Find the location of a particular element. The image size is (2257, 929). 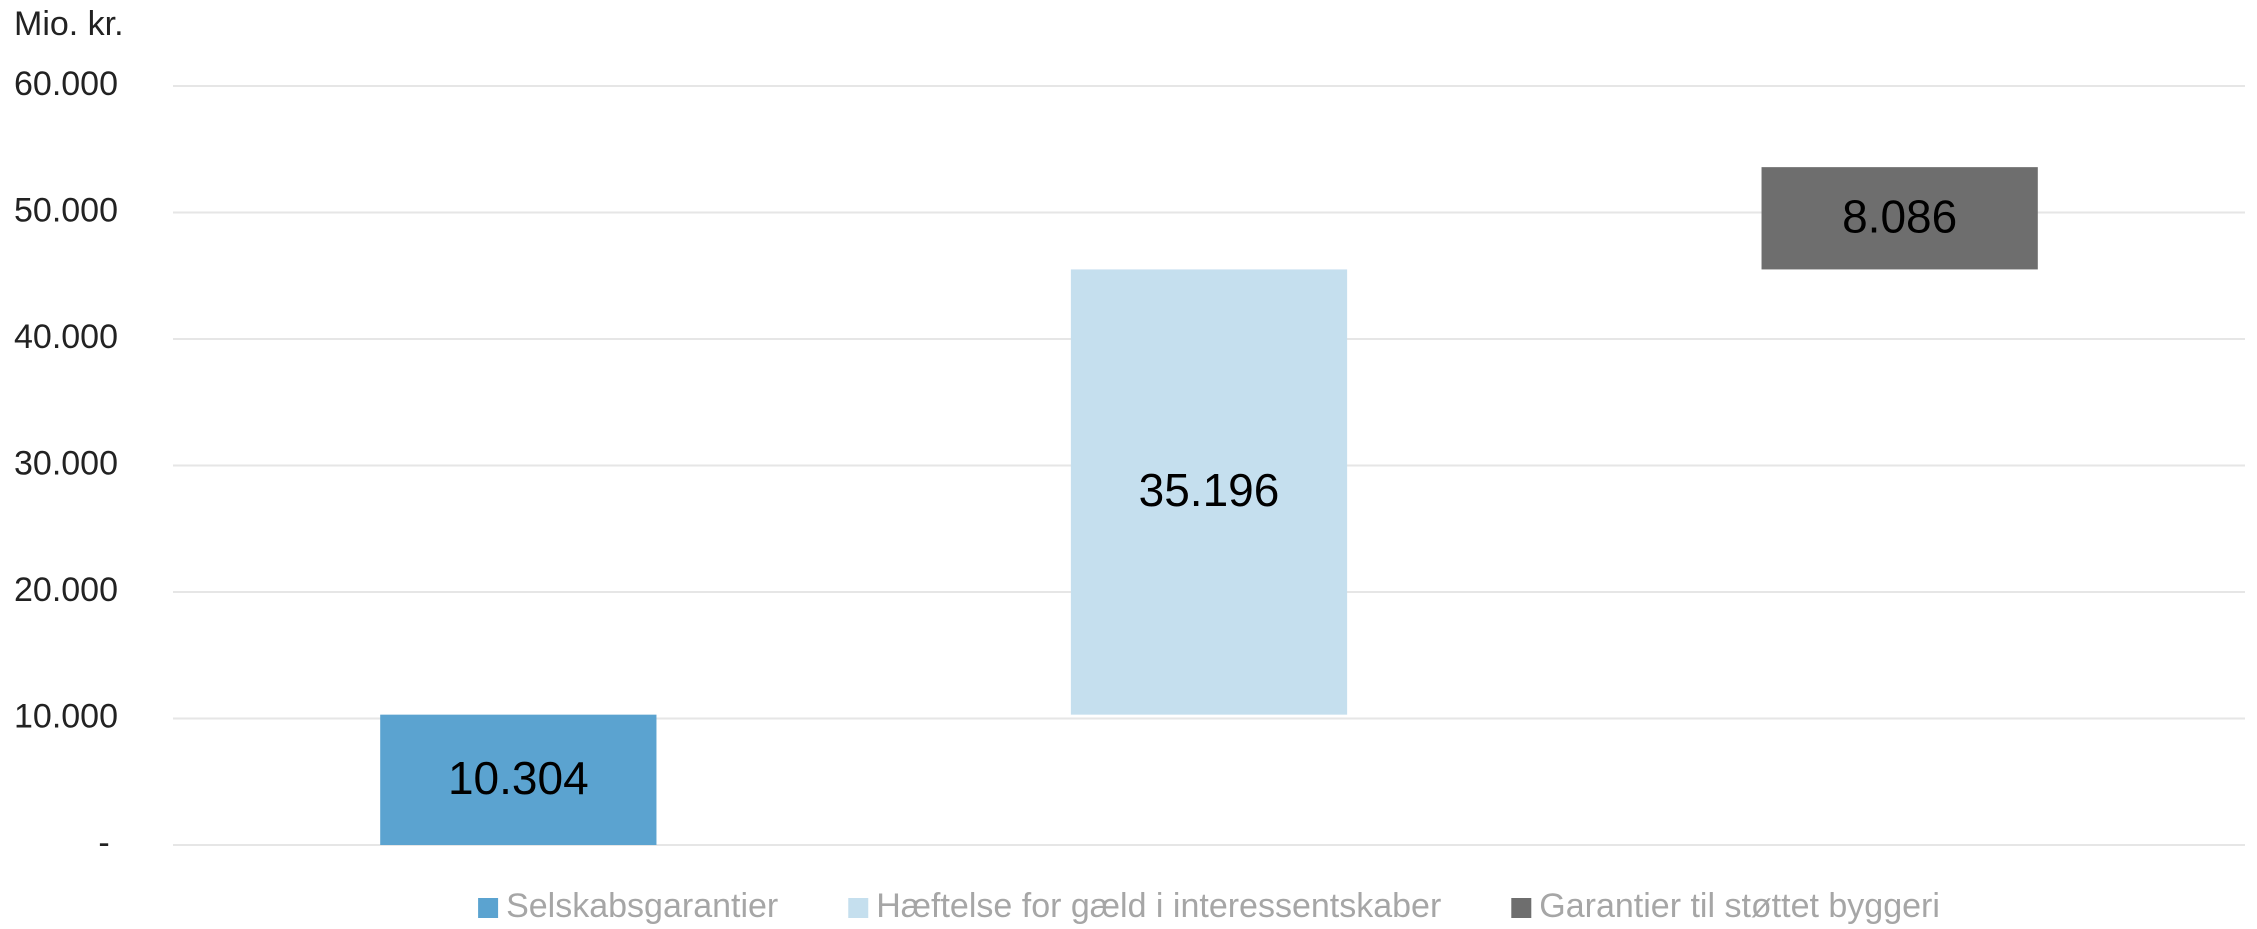

y-tick-label: 10.000 is located at coordinates (66, 716).